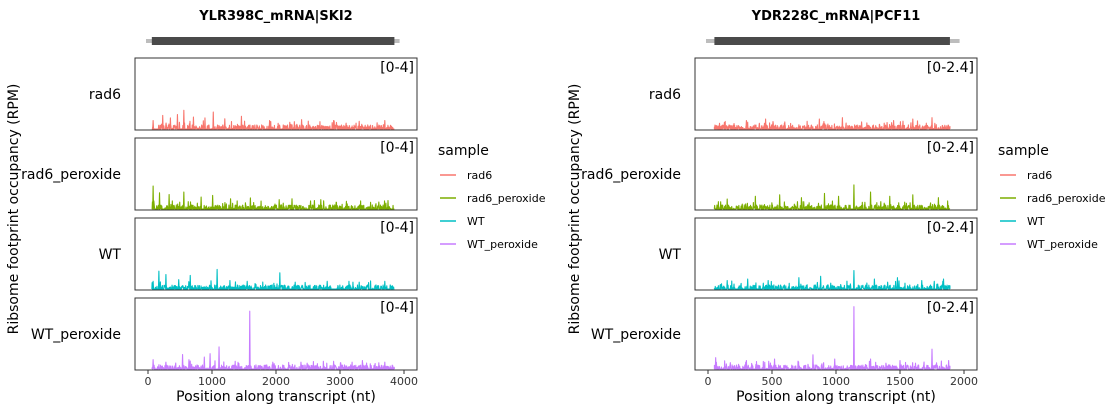 Image resolution: width=1115 pixels, height=409 pixels. I want to click on panel-rad6_peroxide: rad6_peroxide [0-2.4], so click(779, 174).